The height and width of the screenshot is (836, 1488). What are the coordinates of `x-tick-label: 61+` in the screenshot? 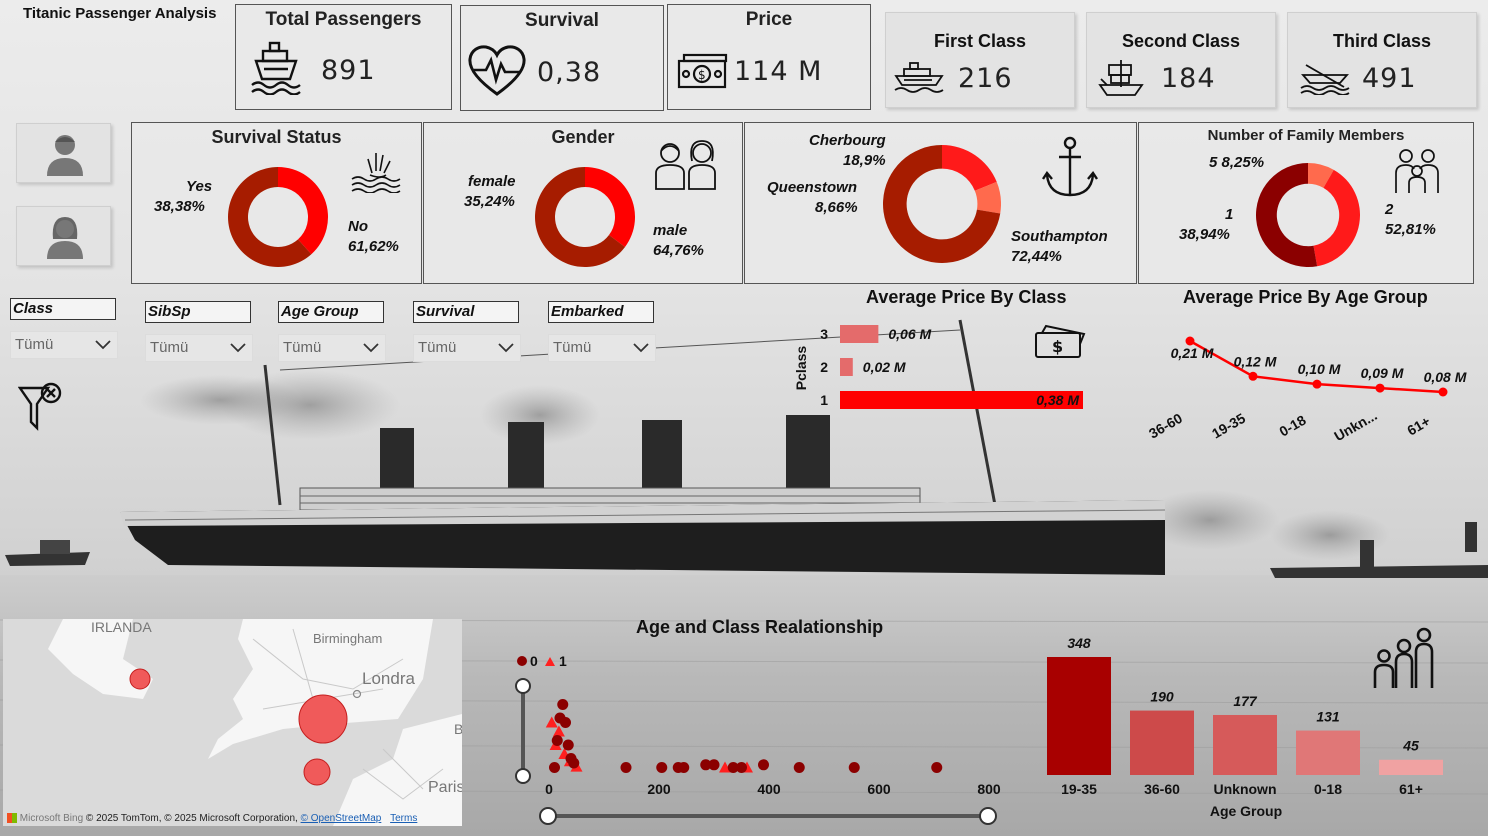 It's located at (1411, 789).